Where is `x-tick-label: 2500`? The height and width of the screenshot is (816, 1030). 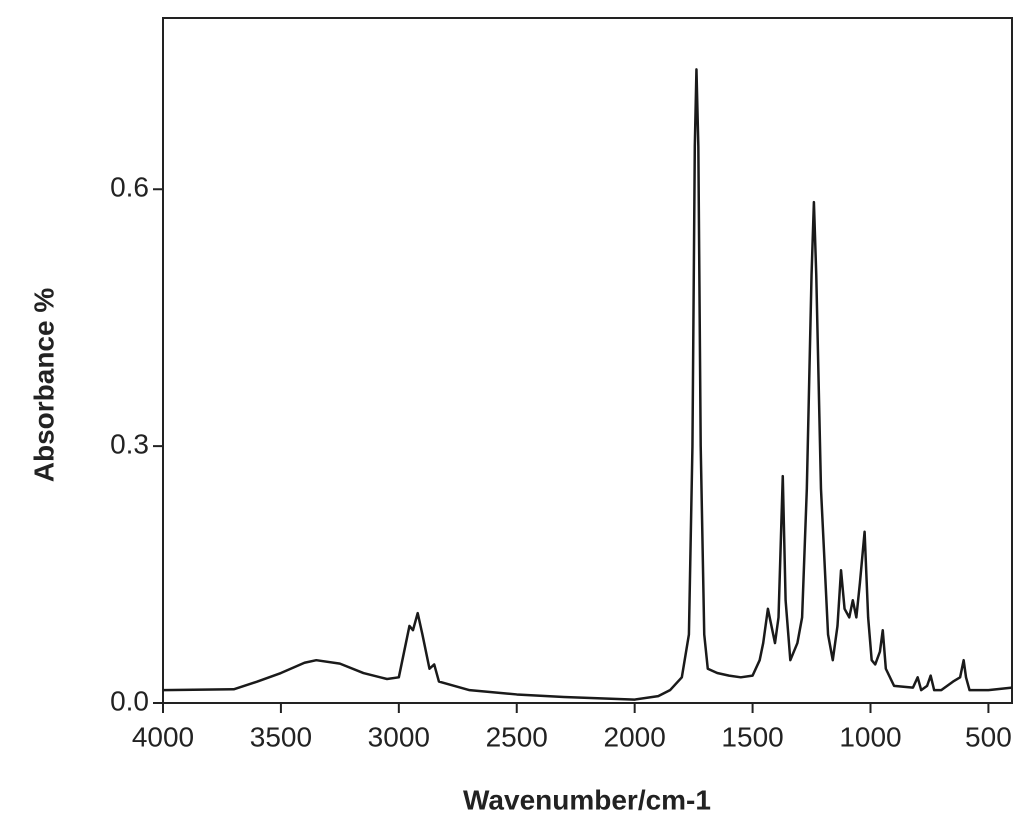 x-tick-label: 2500 is located at coordinates (517, 736).